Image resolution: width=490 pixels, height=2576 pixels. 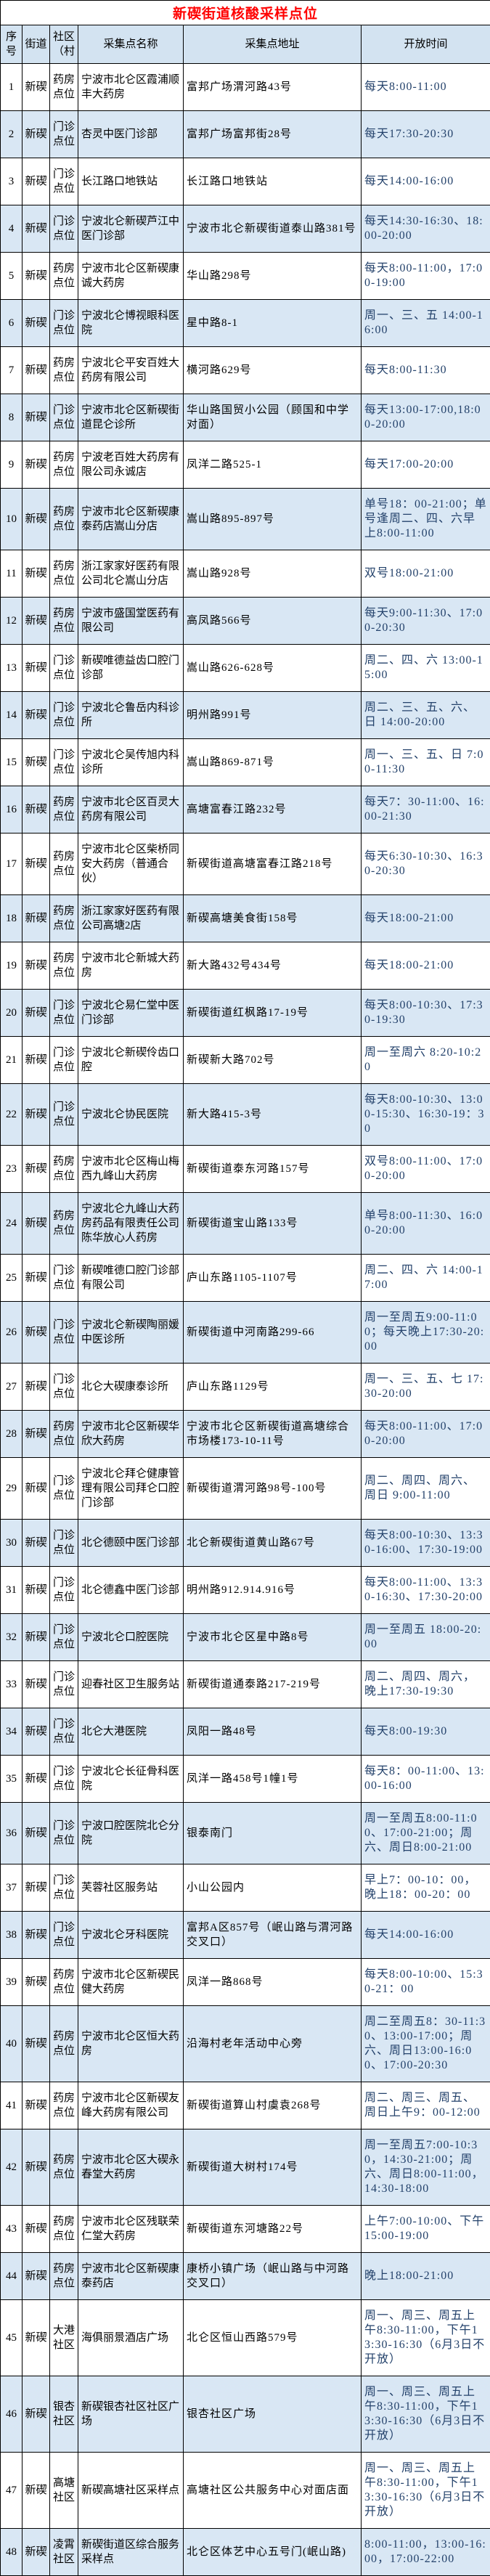 I want to click on cell-site-name: 北仑大碶康泰诊所, so click(x=131, y=1387).